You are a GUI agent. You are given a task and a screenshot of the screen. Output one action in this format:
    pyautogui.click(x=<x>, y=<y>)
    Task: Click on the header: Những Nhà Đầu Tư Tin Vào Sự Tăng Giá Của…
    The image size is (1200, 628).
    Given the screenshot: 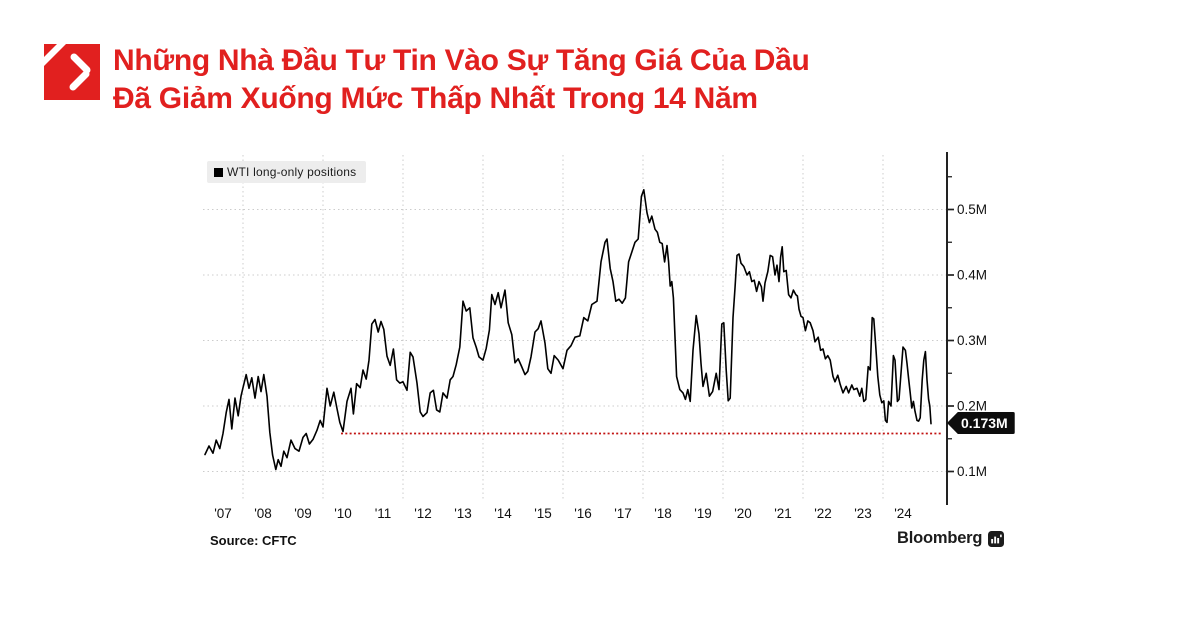 What is the action you would take?
    pyautogui.click(x=427, y=80)
    